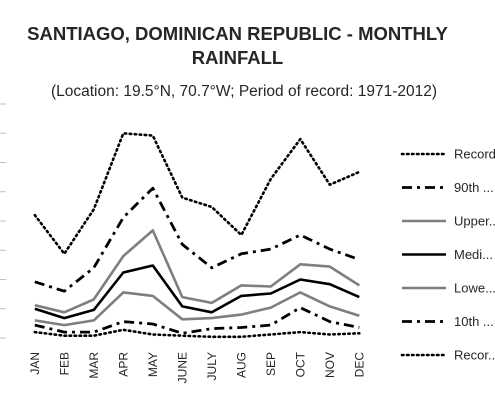  Describe the element at coordinates (212, 366) in the screenshot. I see `x-tick-label: JULY` at that location.